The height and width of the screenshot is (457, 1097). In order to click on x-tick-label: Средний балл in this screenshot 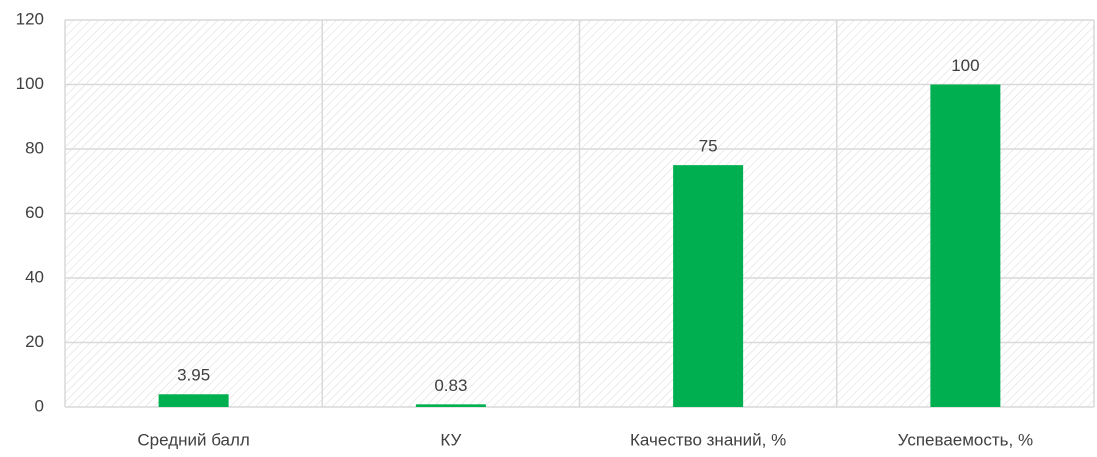, I will do `click(193, 439)`.